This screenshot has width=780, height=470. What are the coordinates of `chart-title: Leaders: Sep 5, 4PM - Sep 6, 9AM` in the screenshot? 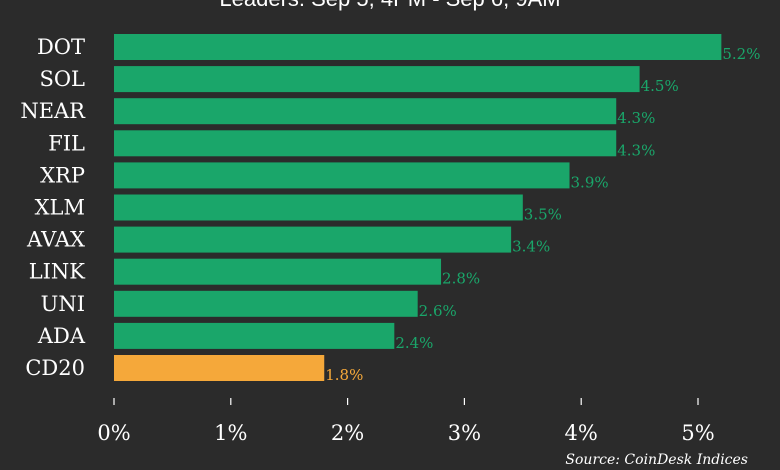 It's located at (390, 5).